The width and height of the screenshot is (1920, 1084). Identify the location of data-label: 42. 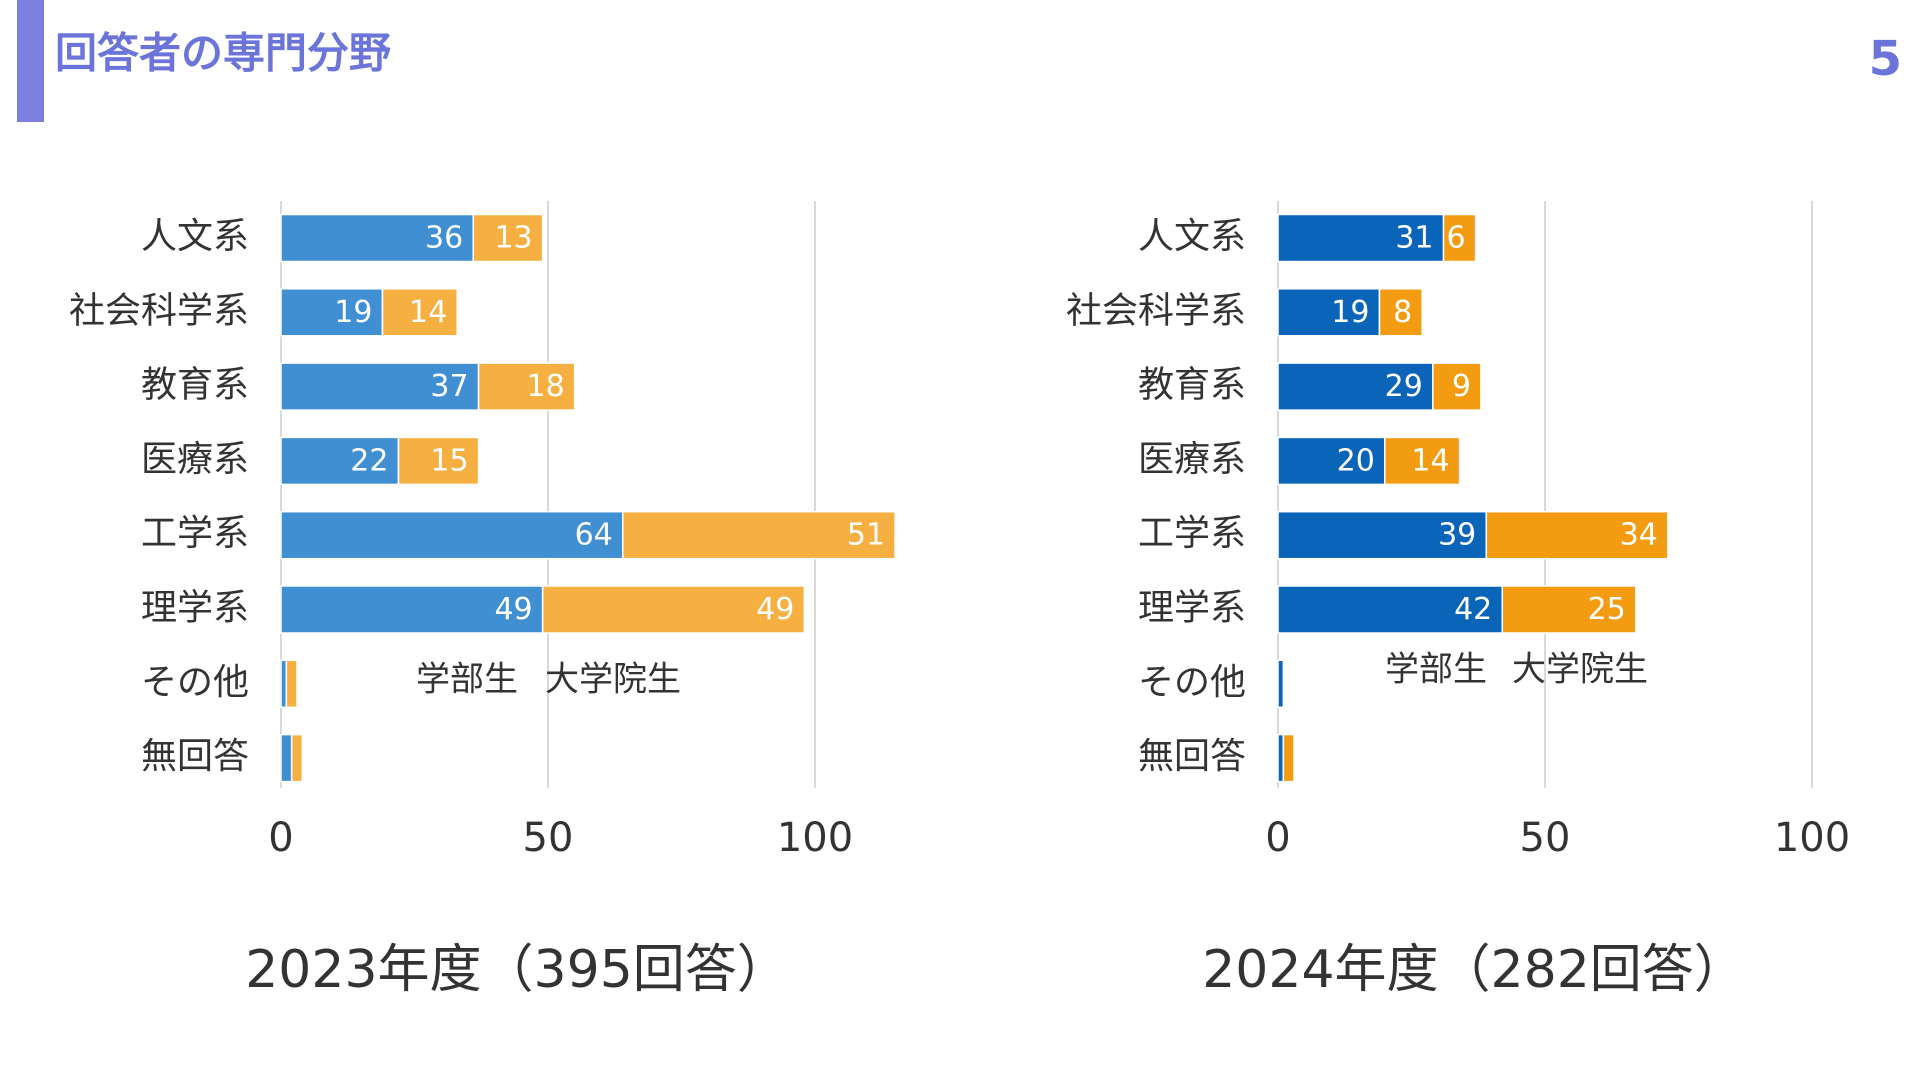
(1473, 609).